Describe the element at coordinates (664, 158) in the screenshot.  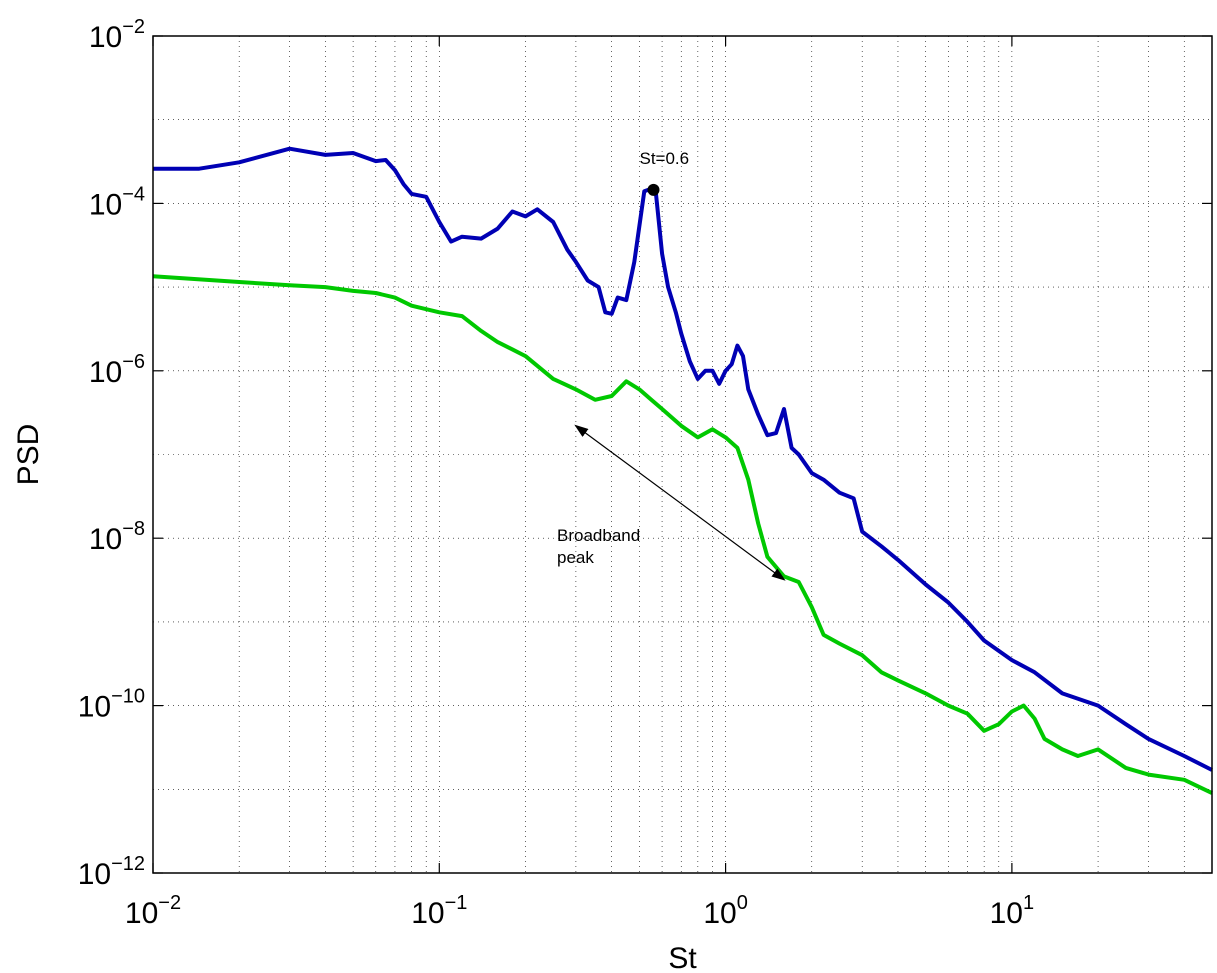
I see `peak-marker-label: St=0.6` at that location.